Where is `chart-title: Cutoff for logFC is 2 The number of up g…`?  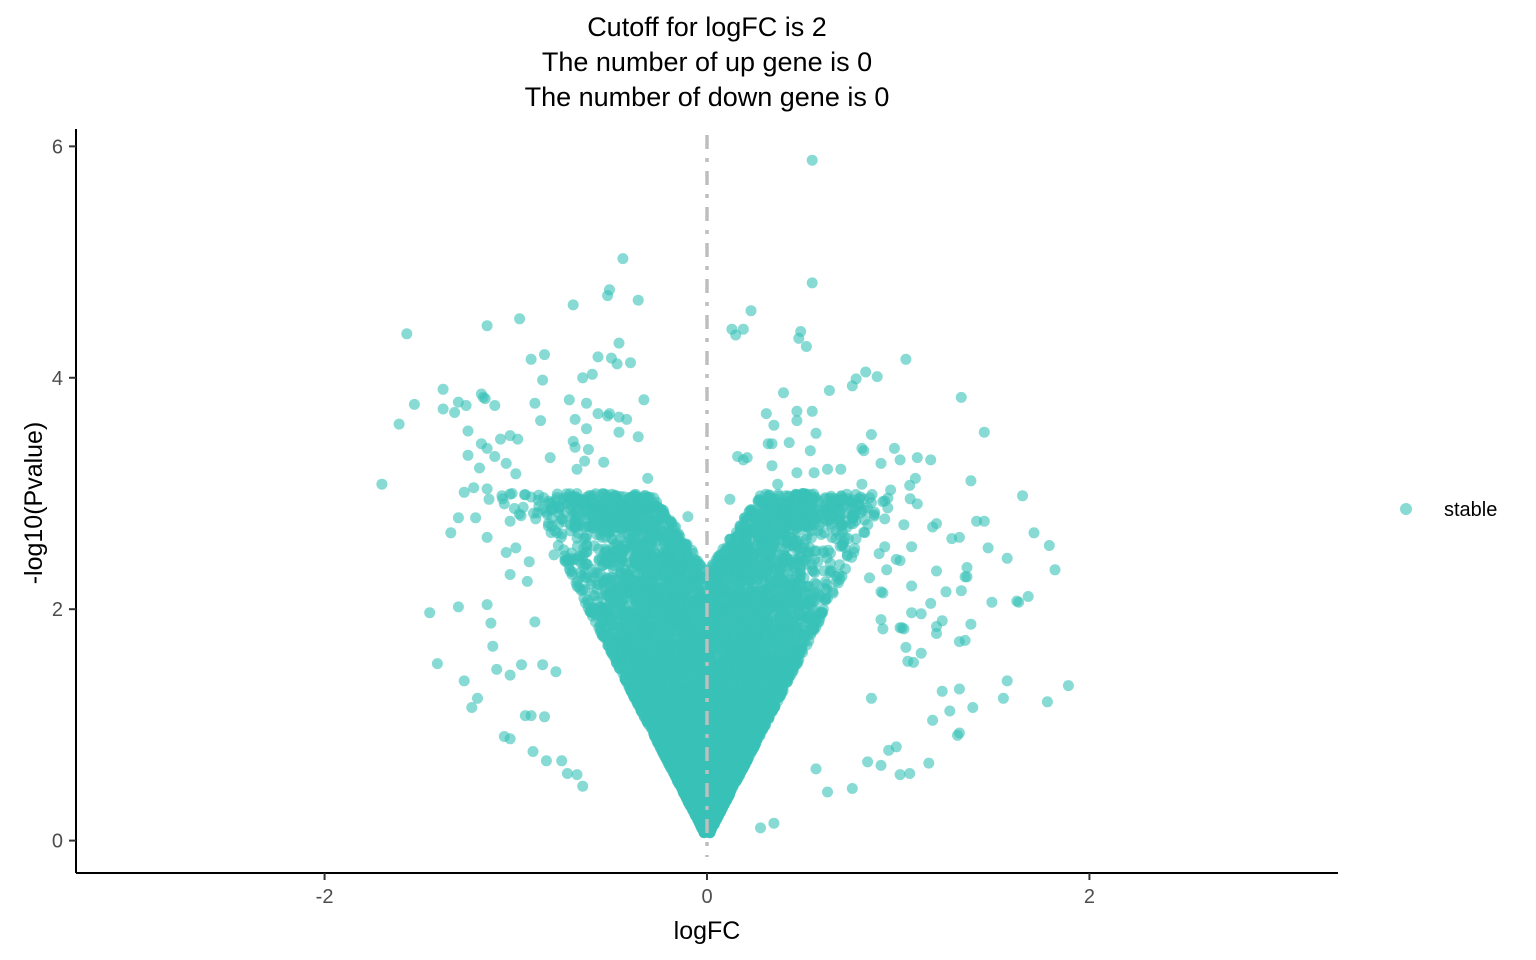
chart-title: Cutoff for logFC is 2 The number of up g… is located at coordinates (707, 62).